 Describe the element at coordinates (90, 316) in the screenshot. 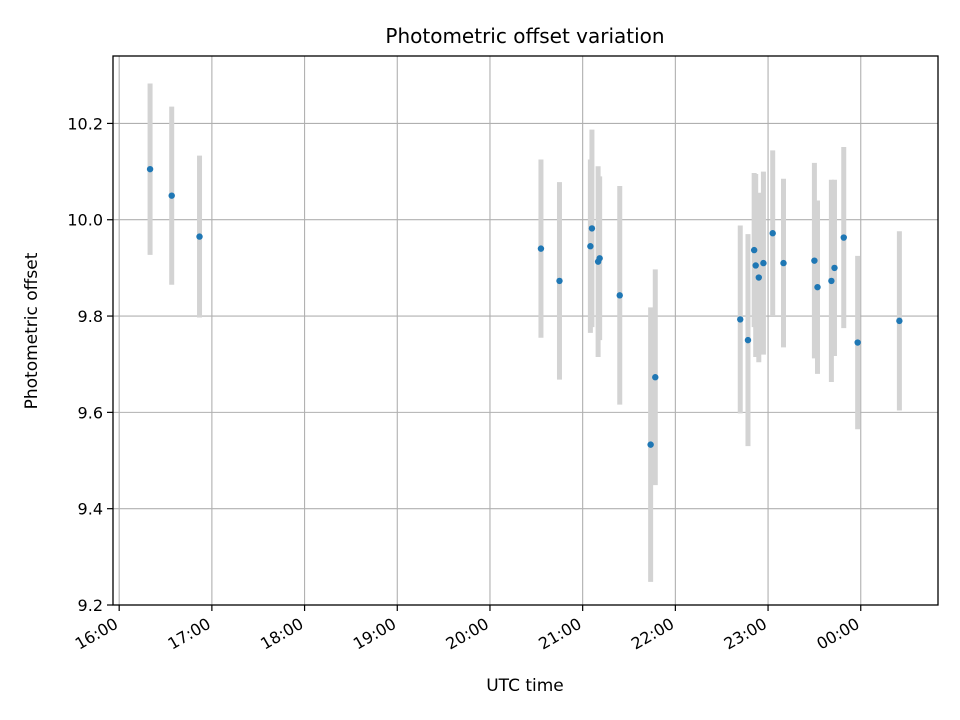

I see `y-tick-label: 9.8` at that location.